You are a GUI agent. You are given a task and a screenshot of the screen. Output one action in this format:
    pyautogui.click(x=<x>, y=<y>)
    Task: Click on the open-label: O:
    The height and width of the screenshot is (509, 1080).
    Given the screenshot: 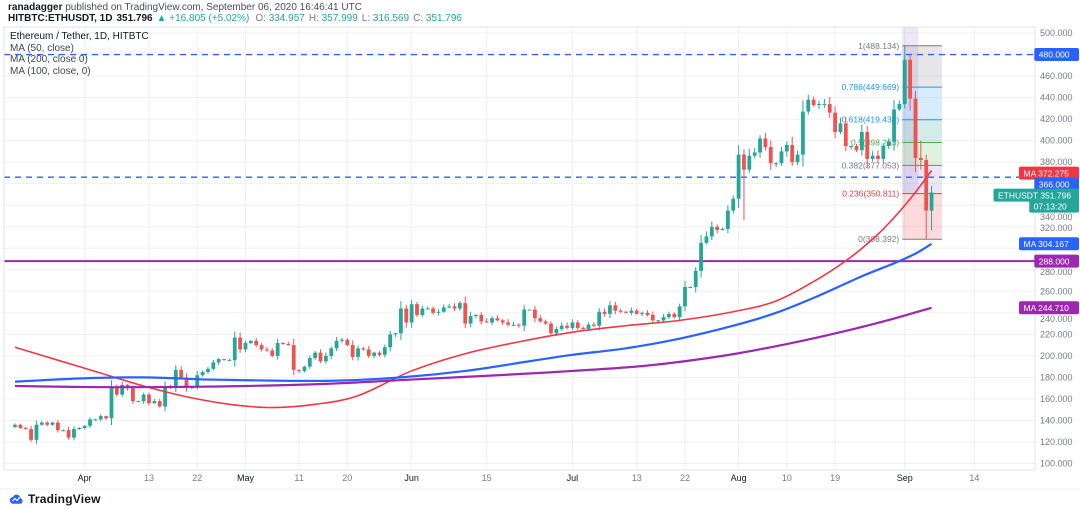 What is the action you would take?
    pyautogui.click(x=260, y=18)
    